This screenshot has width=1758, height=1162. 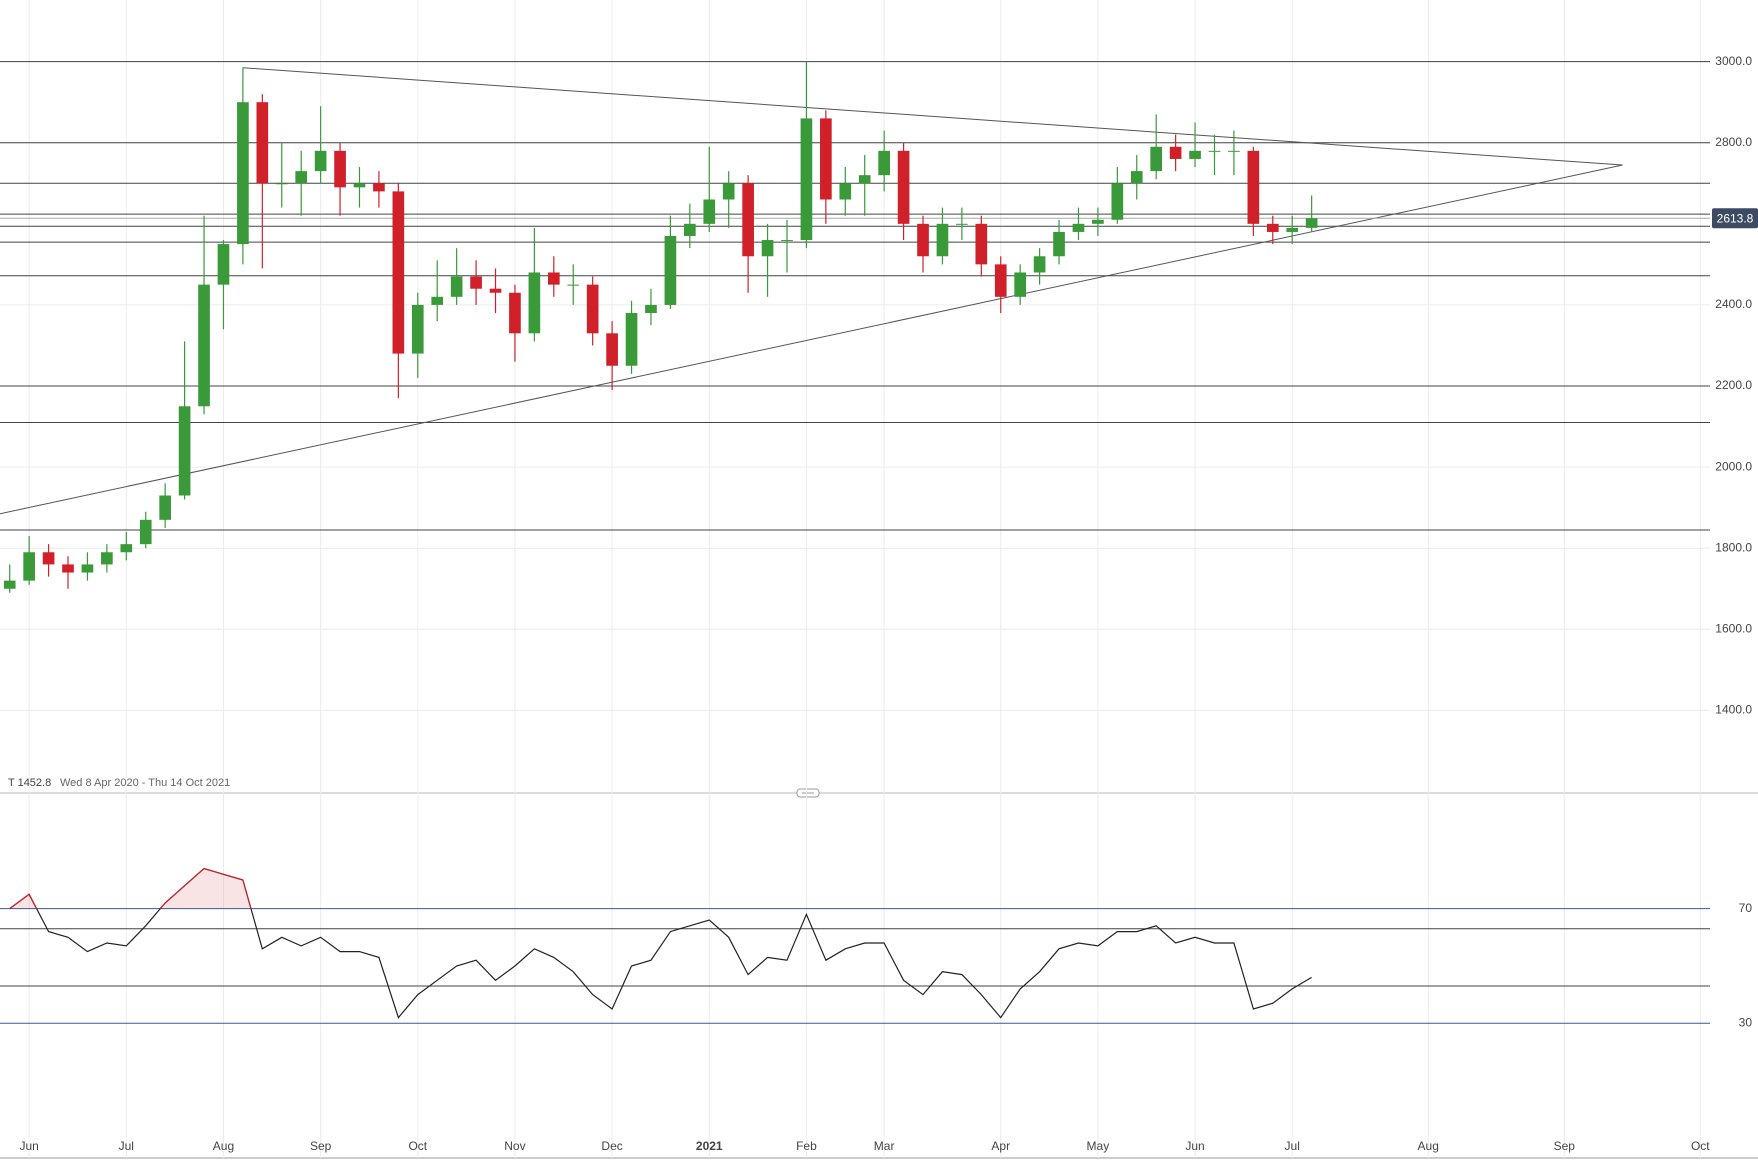 I want to click on x-tick-label: Nov, so click(x=514, y=1146).